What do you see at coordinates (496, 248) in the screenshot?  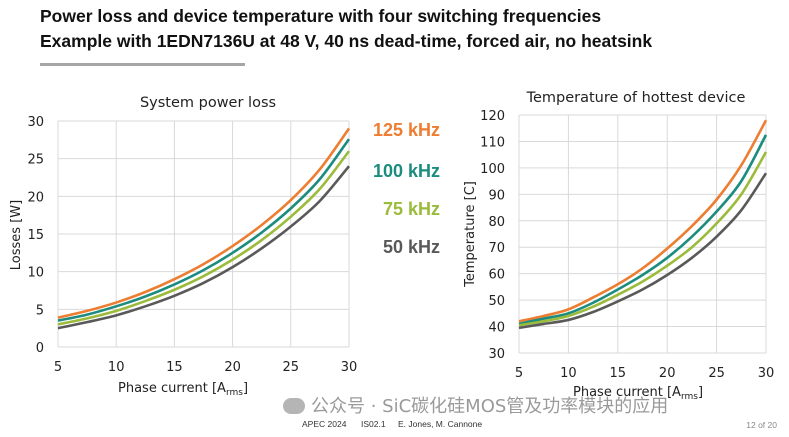 I see `y-tick-label: 70` at bounding box center [496, 248].